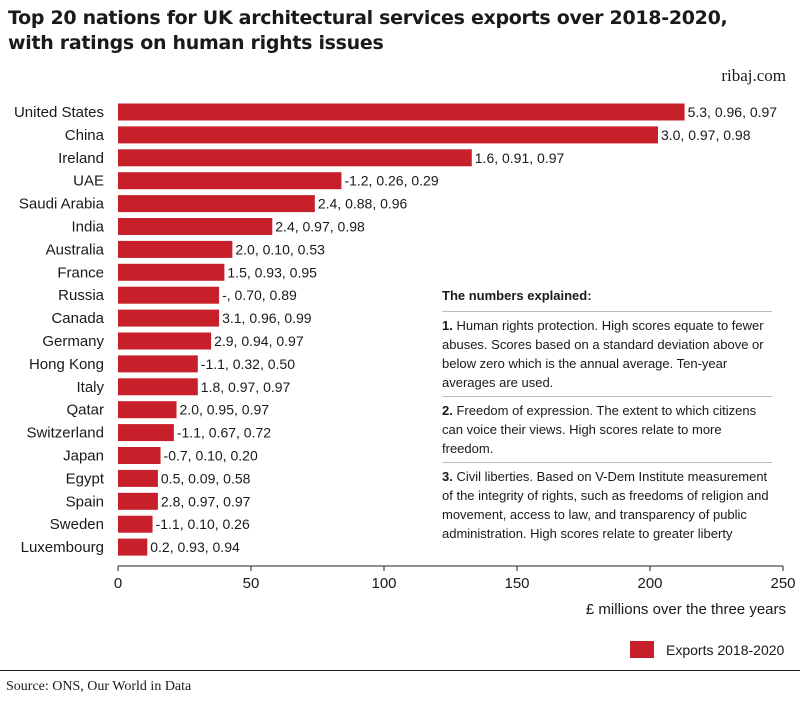  What do you see at coordinates (363, 204) in the screenshot?
I see `data-label-saudi-arabia: 2.4, 0.88, 0.96` at bounding box center [363, 204].